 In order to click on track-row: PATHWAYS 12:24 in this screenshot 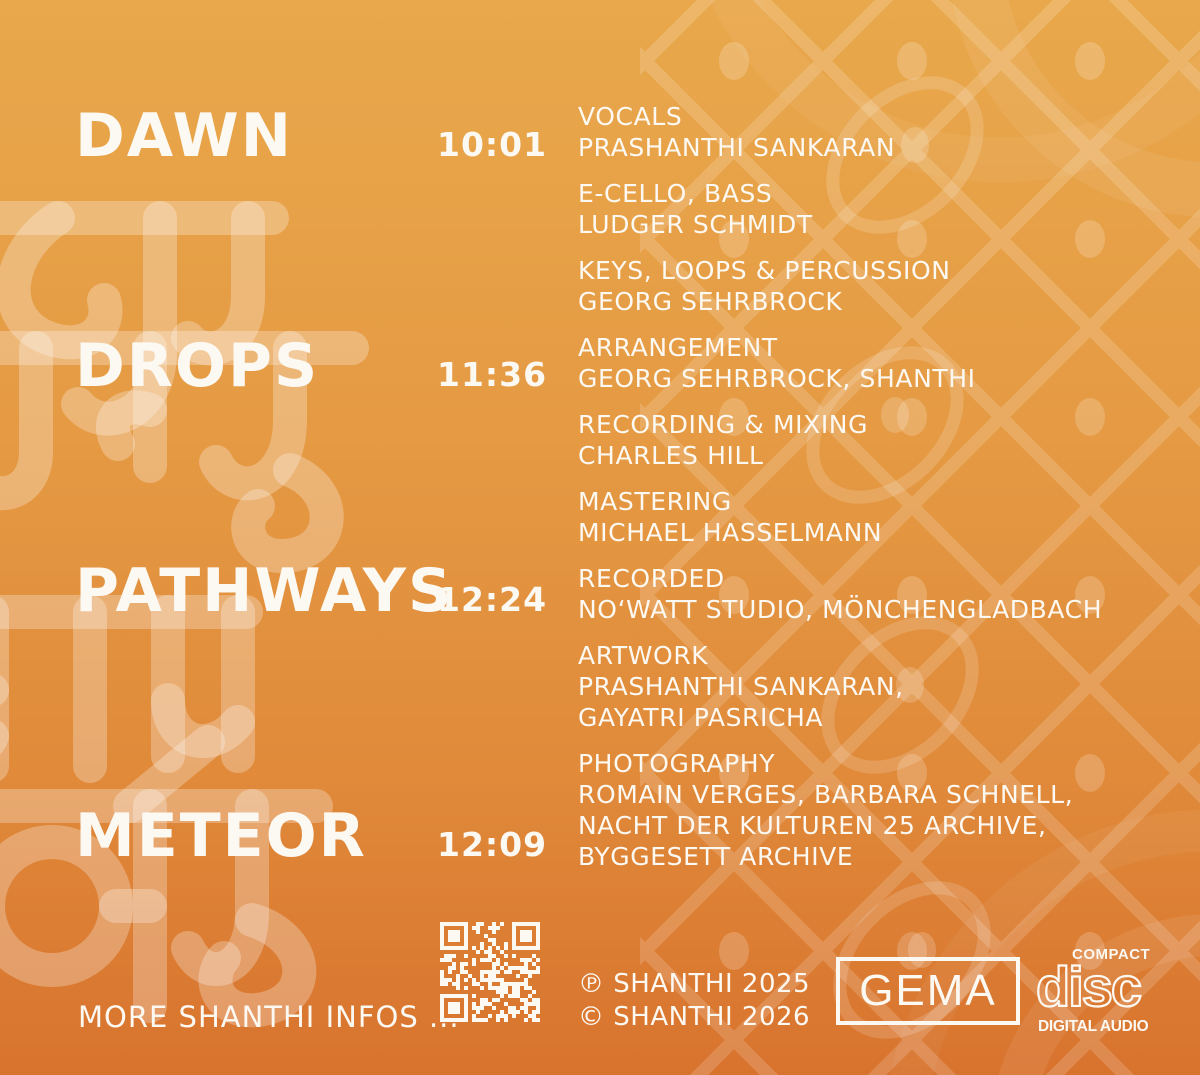, I will do `click(311, 591)`.